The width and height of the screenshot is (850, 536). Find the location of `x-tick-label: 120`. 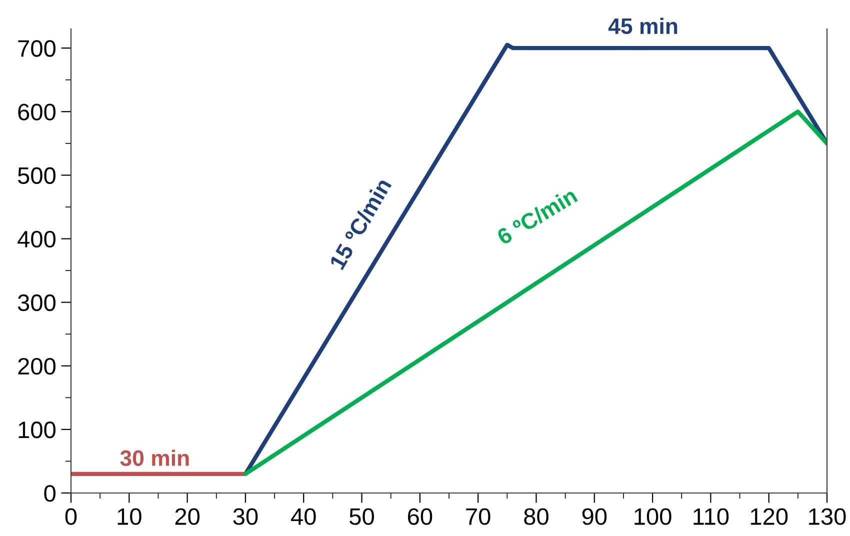

x-tick-label: 120 is located at coordinates (769, 516).